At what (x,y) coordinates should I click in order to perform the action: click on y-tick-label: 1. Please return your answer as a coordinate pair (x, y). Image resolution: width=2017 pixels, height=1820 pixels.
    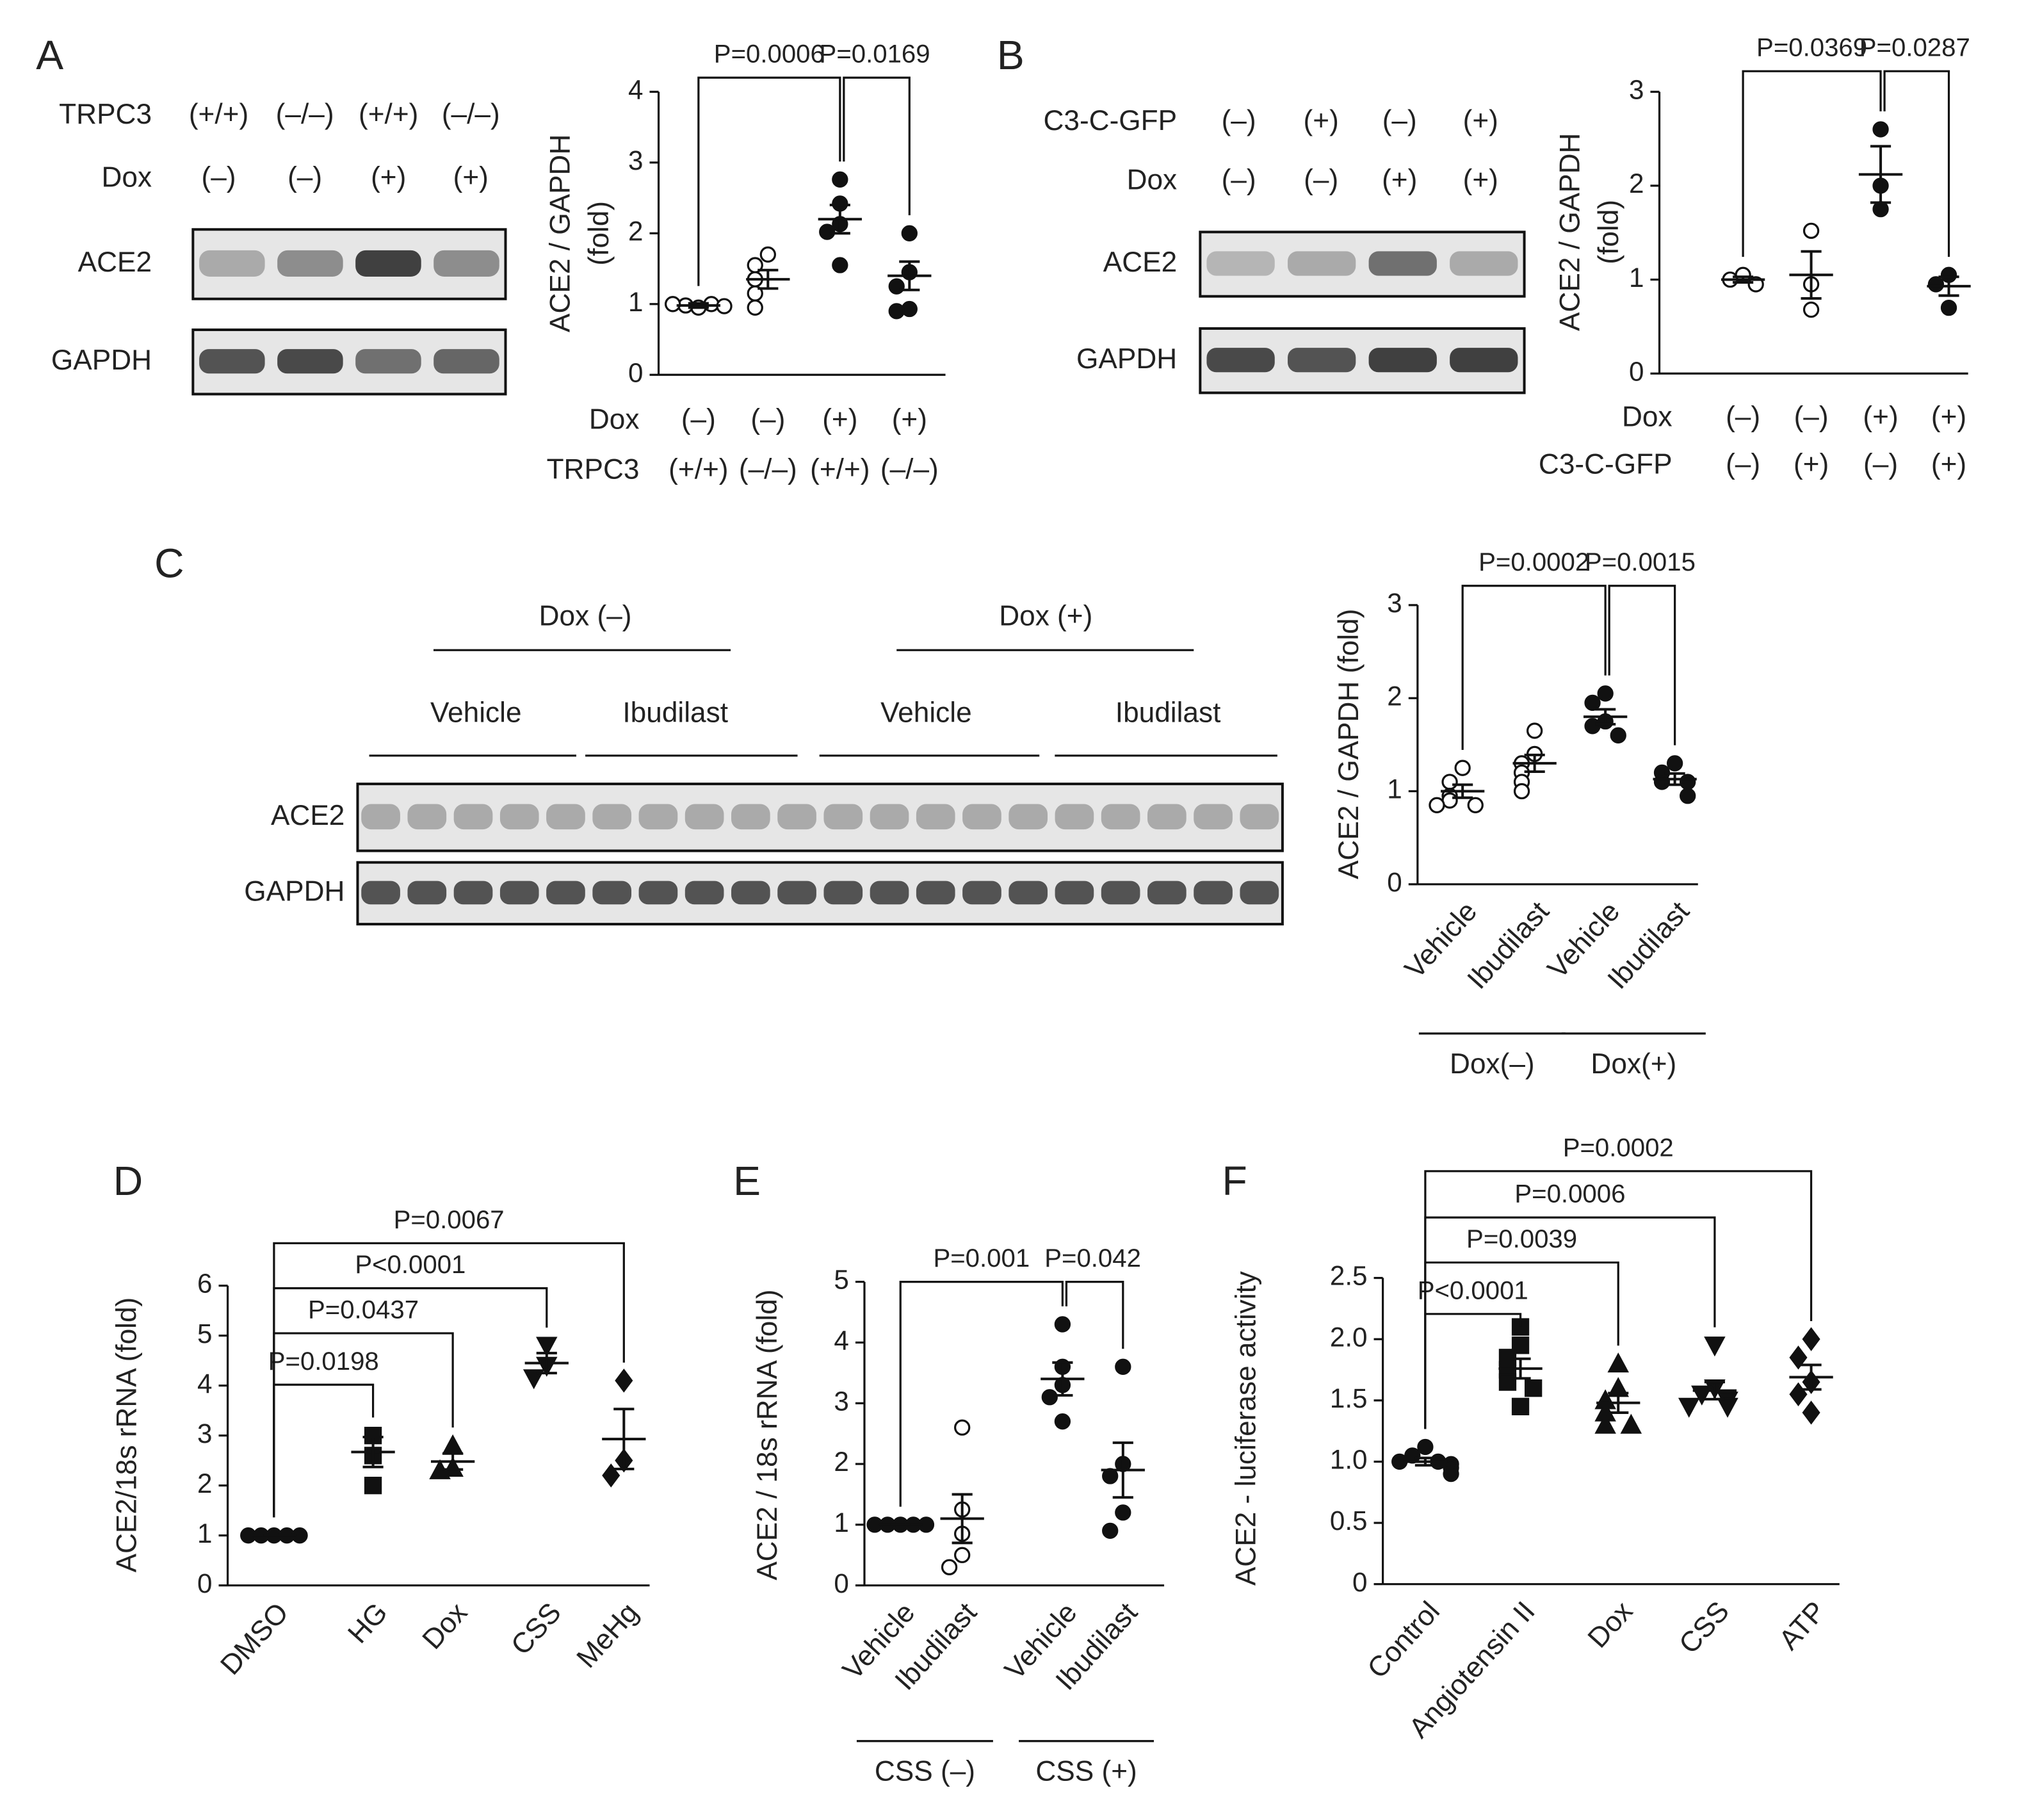
    Looking at the image, I should click on (635, 302).